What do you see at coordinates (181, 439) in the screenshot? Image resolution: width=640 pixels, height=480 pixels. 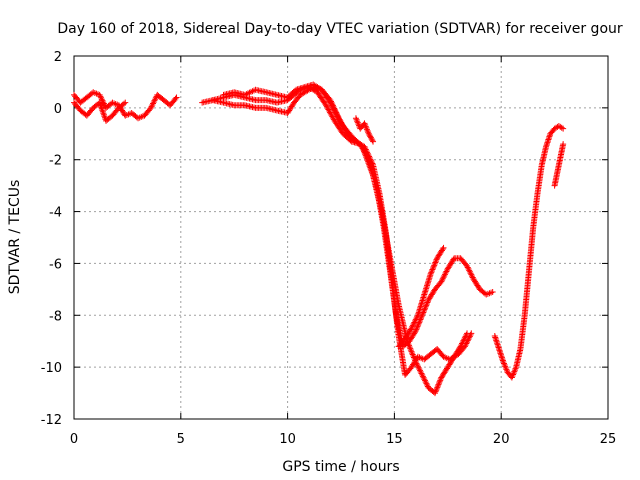 I see `x-tick-label: 5` at bounding box center [181, 439].